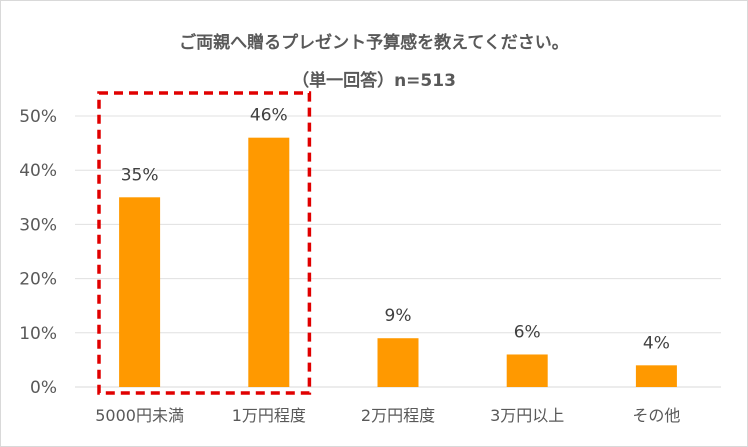 This screenshot has height=447, width=748. Describe the element at coordinates (374, 43) in the screenshot. I see `chart-title-line1: ご両親へ贈るプレゼント予算感を教えてください。` at that location.